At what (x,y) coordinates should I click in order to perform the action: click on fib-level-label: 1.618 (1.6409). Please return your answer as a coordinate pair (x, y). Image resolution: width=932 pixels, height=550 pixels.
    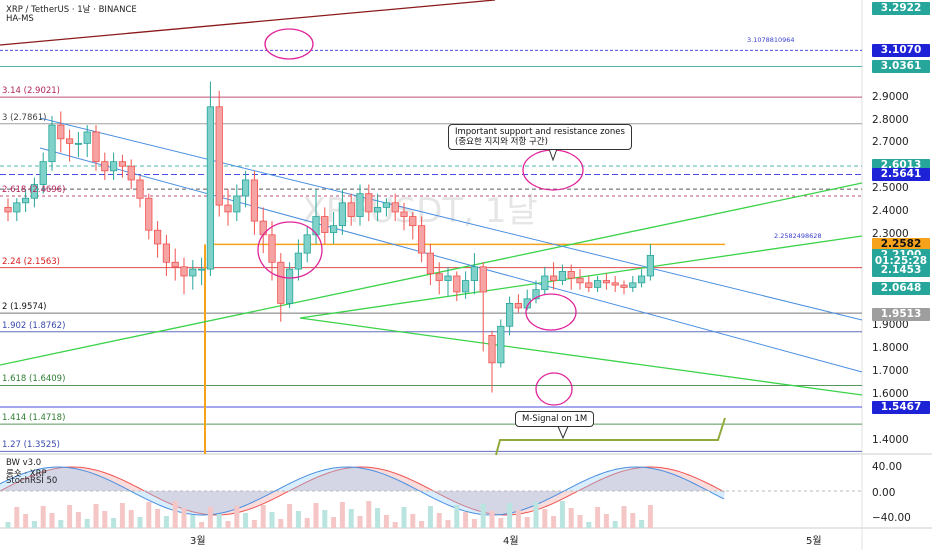
    Looking at the image, I should click on (34, 379).